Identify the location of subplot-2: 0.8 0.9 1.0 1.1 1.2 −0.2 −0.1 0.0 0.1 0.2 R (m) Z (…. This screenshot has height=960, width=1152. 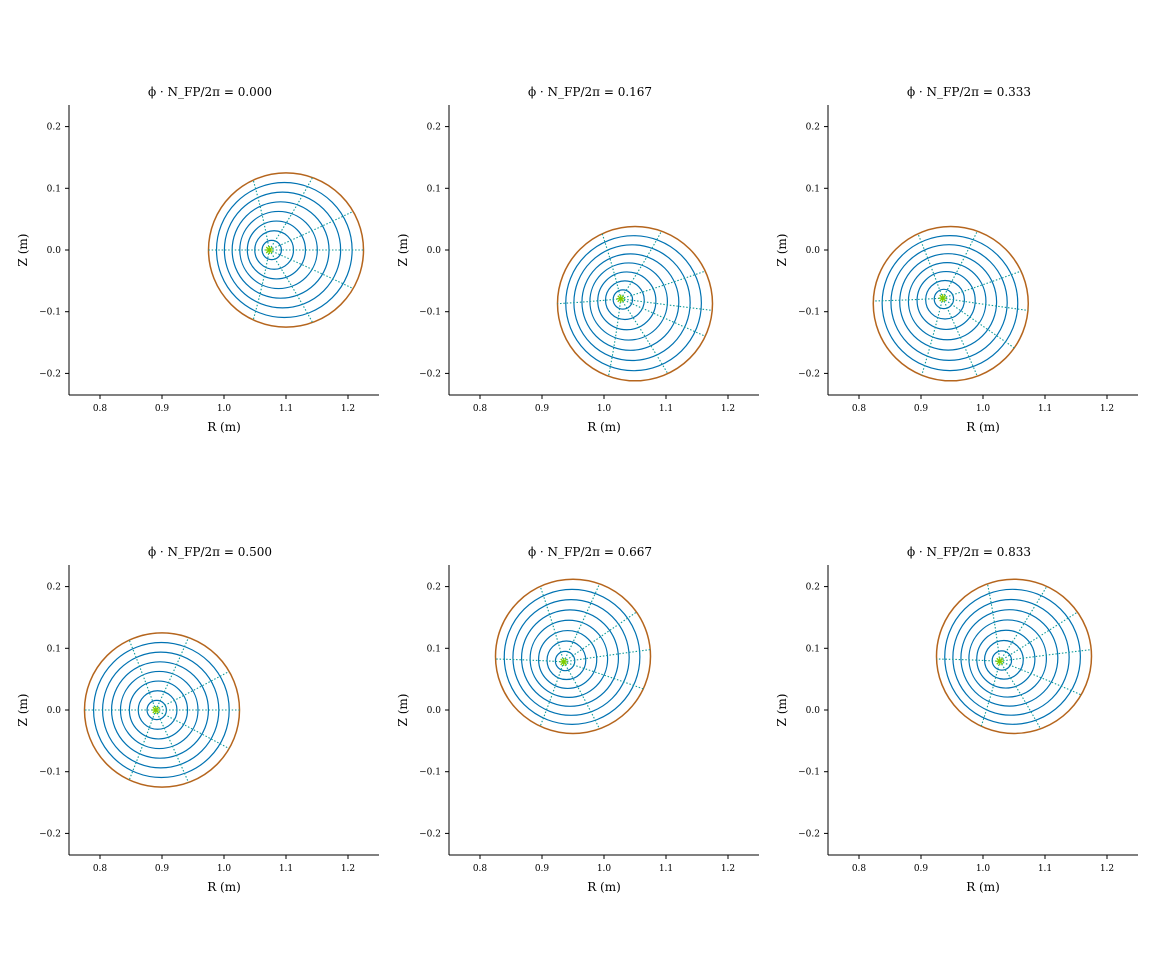
(956, 259).